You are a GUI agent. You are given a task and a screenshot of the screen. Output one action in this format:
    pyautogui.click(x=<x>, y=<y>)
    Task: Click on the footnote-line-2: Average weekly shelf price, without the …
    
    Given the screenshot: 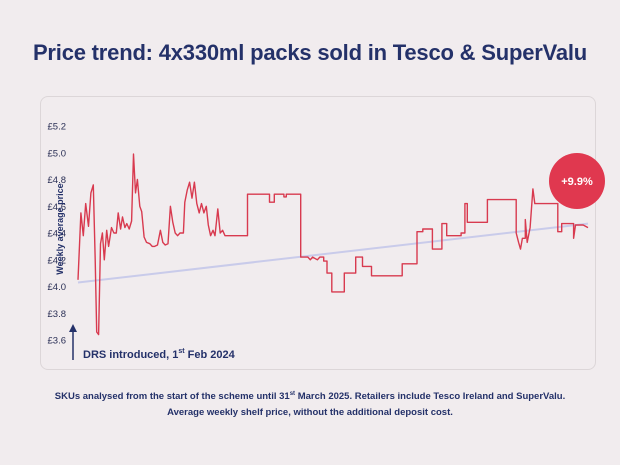 What is the action you would take?
    pyautogui.click(x=310, y=412)
    